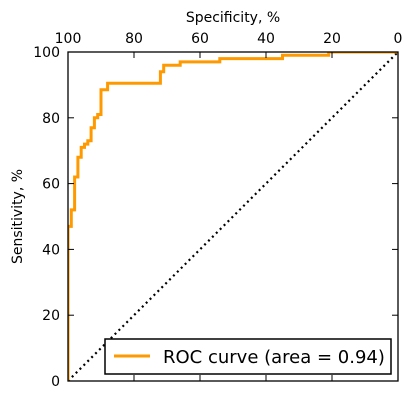  What do you see at coordinates (398, 39) in the screenshot?
I see `x-tick-label: 0` at bounding box center [398, 39].